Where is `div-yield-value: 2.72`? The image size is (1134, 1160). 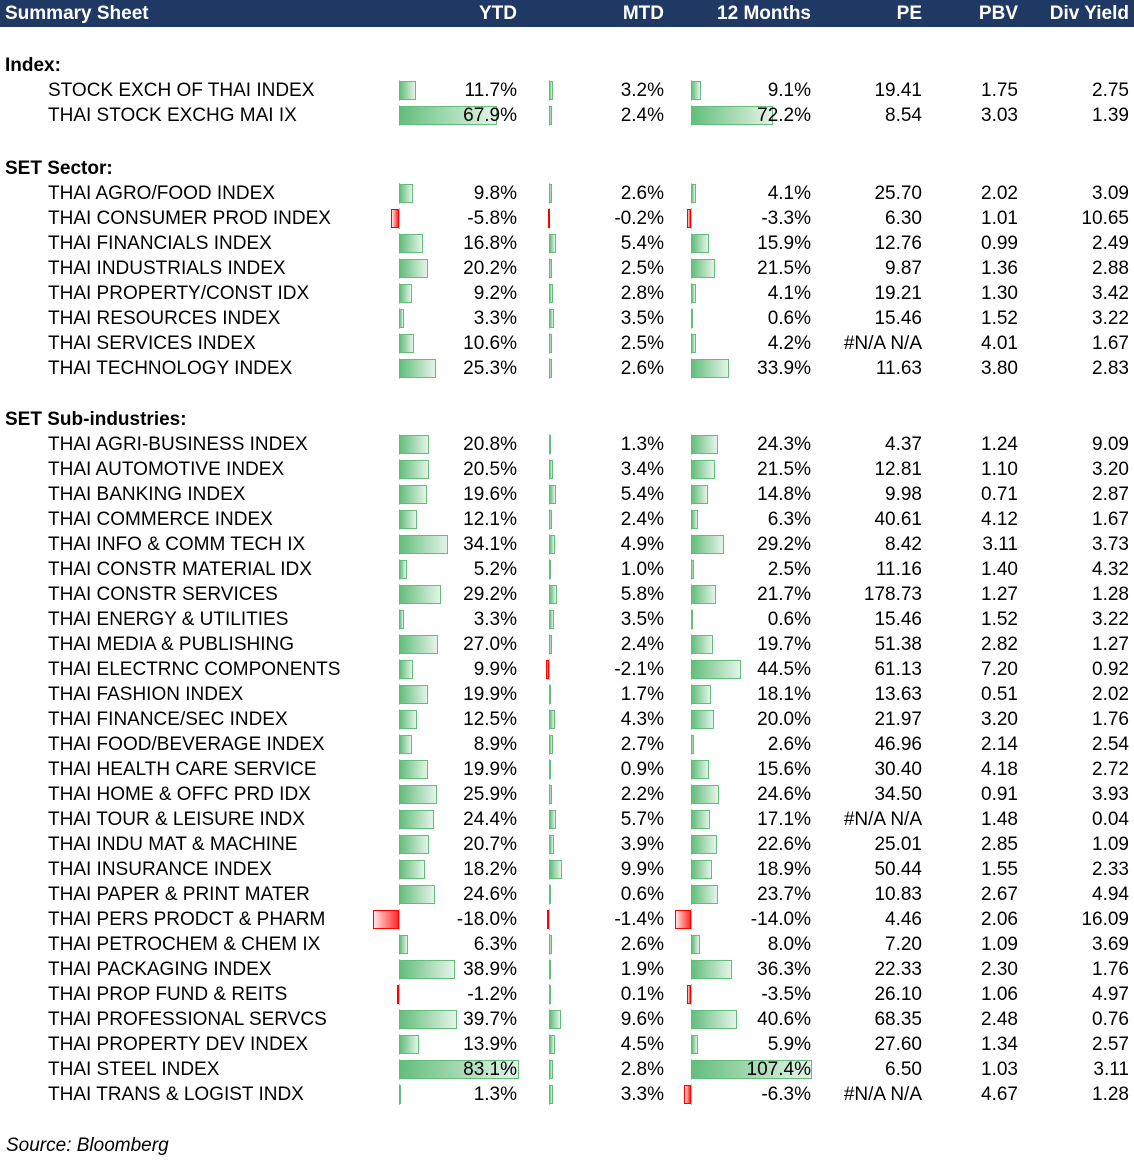 div-yield-value: 2.72 is located at coordinates (1110, 769).